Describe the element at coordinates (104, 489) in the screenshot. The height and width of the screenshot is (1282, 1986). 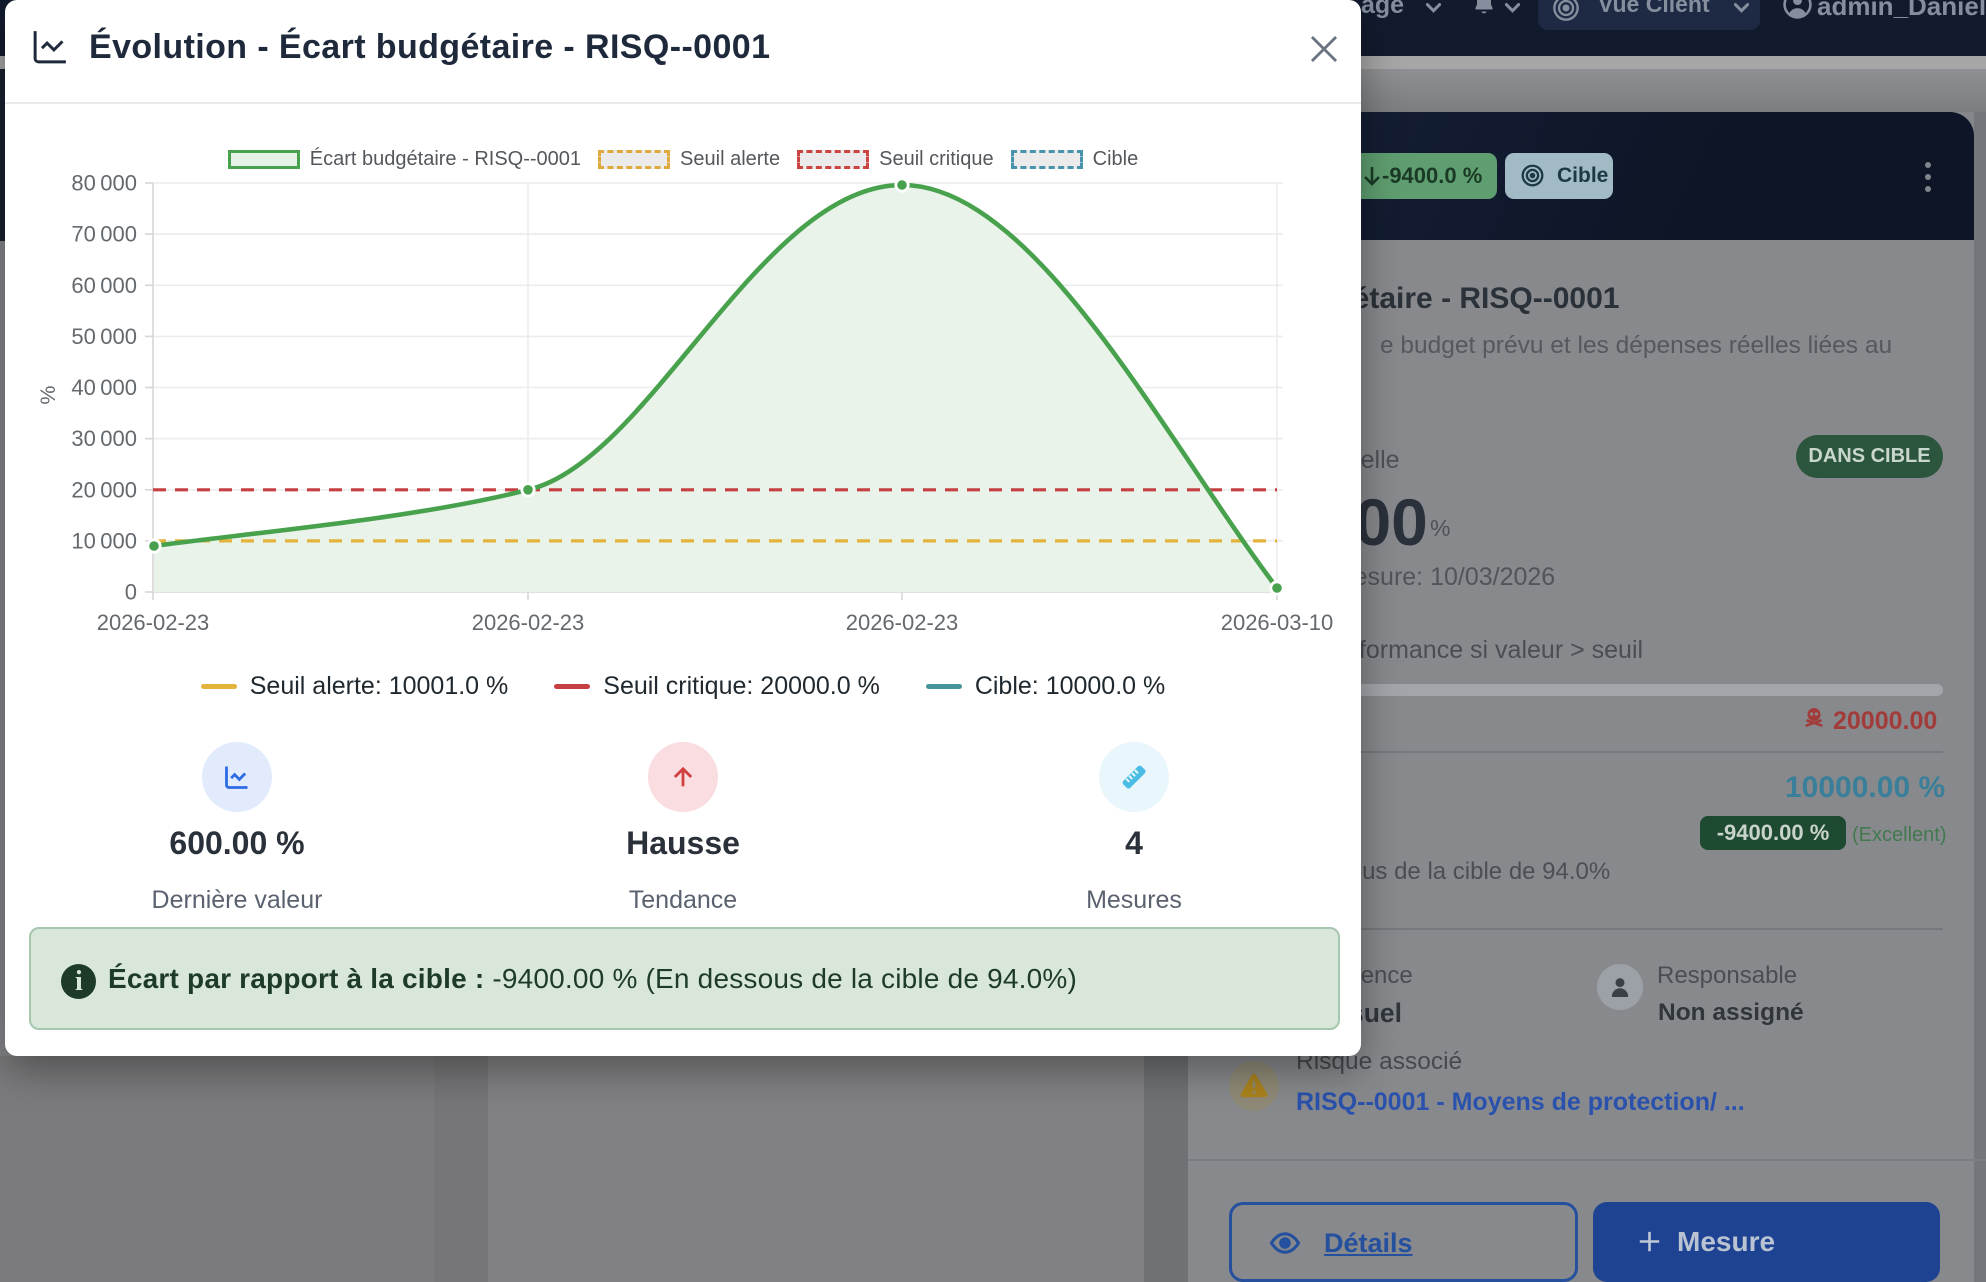
I see `svg-text: 20 000` at that location.